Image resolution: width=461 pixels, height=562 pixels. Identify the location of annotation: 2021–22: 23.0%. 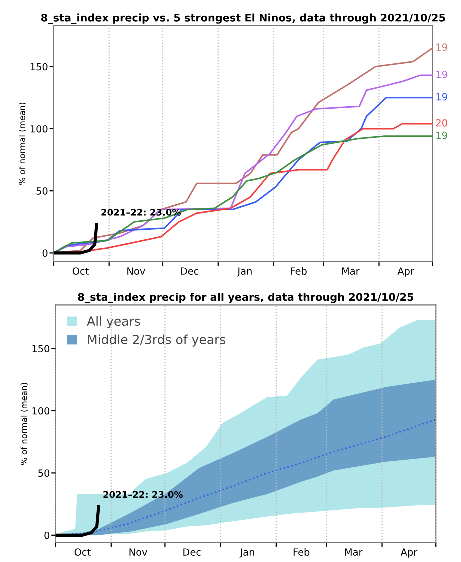
(143, 494).